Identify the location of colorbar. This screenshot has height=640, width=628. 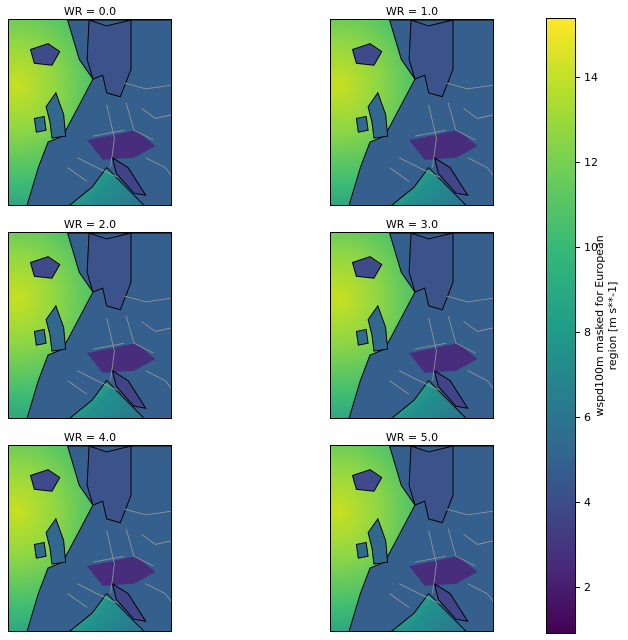
(561, 326).